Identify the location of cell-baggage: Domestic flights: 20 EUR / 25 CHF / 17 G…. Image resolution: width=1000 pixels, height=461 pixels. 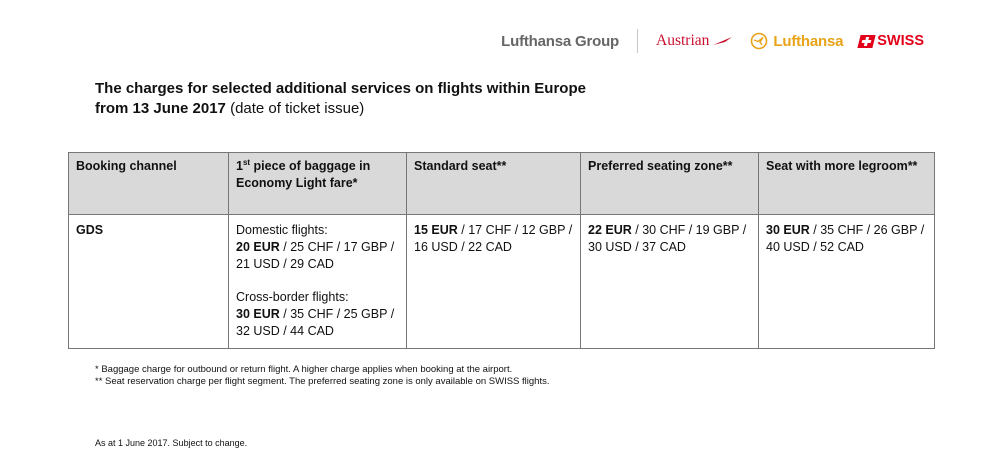
(317, 281).